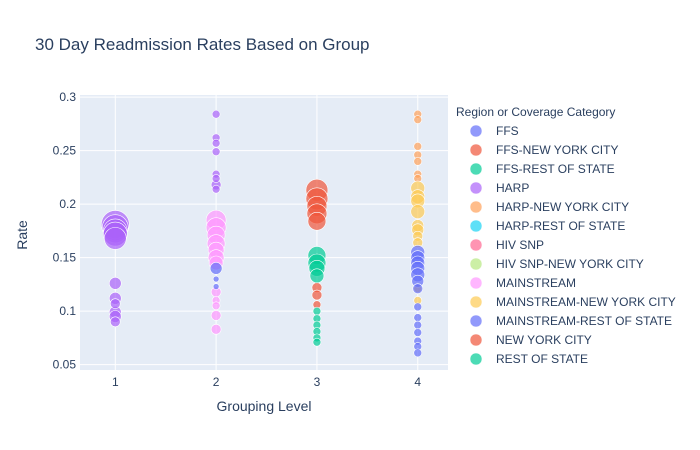 This screenshot has height=450, width=700. Describe the element at coordinates (555, 169) in the screenshot. I see `legend-label: FFS-REST OF STATE` at that location.